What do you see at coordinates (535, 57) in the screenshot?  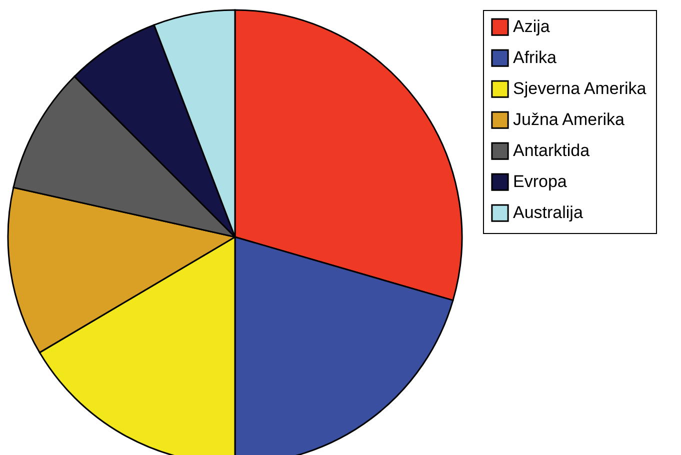 I see `legend-label: Afrika` at bounding box center [535, 57].